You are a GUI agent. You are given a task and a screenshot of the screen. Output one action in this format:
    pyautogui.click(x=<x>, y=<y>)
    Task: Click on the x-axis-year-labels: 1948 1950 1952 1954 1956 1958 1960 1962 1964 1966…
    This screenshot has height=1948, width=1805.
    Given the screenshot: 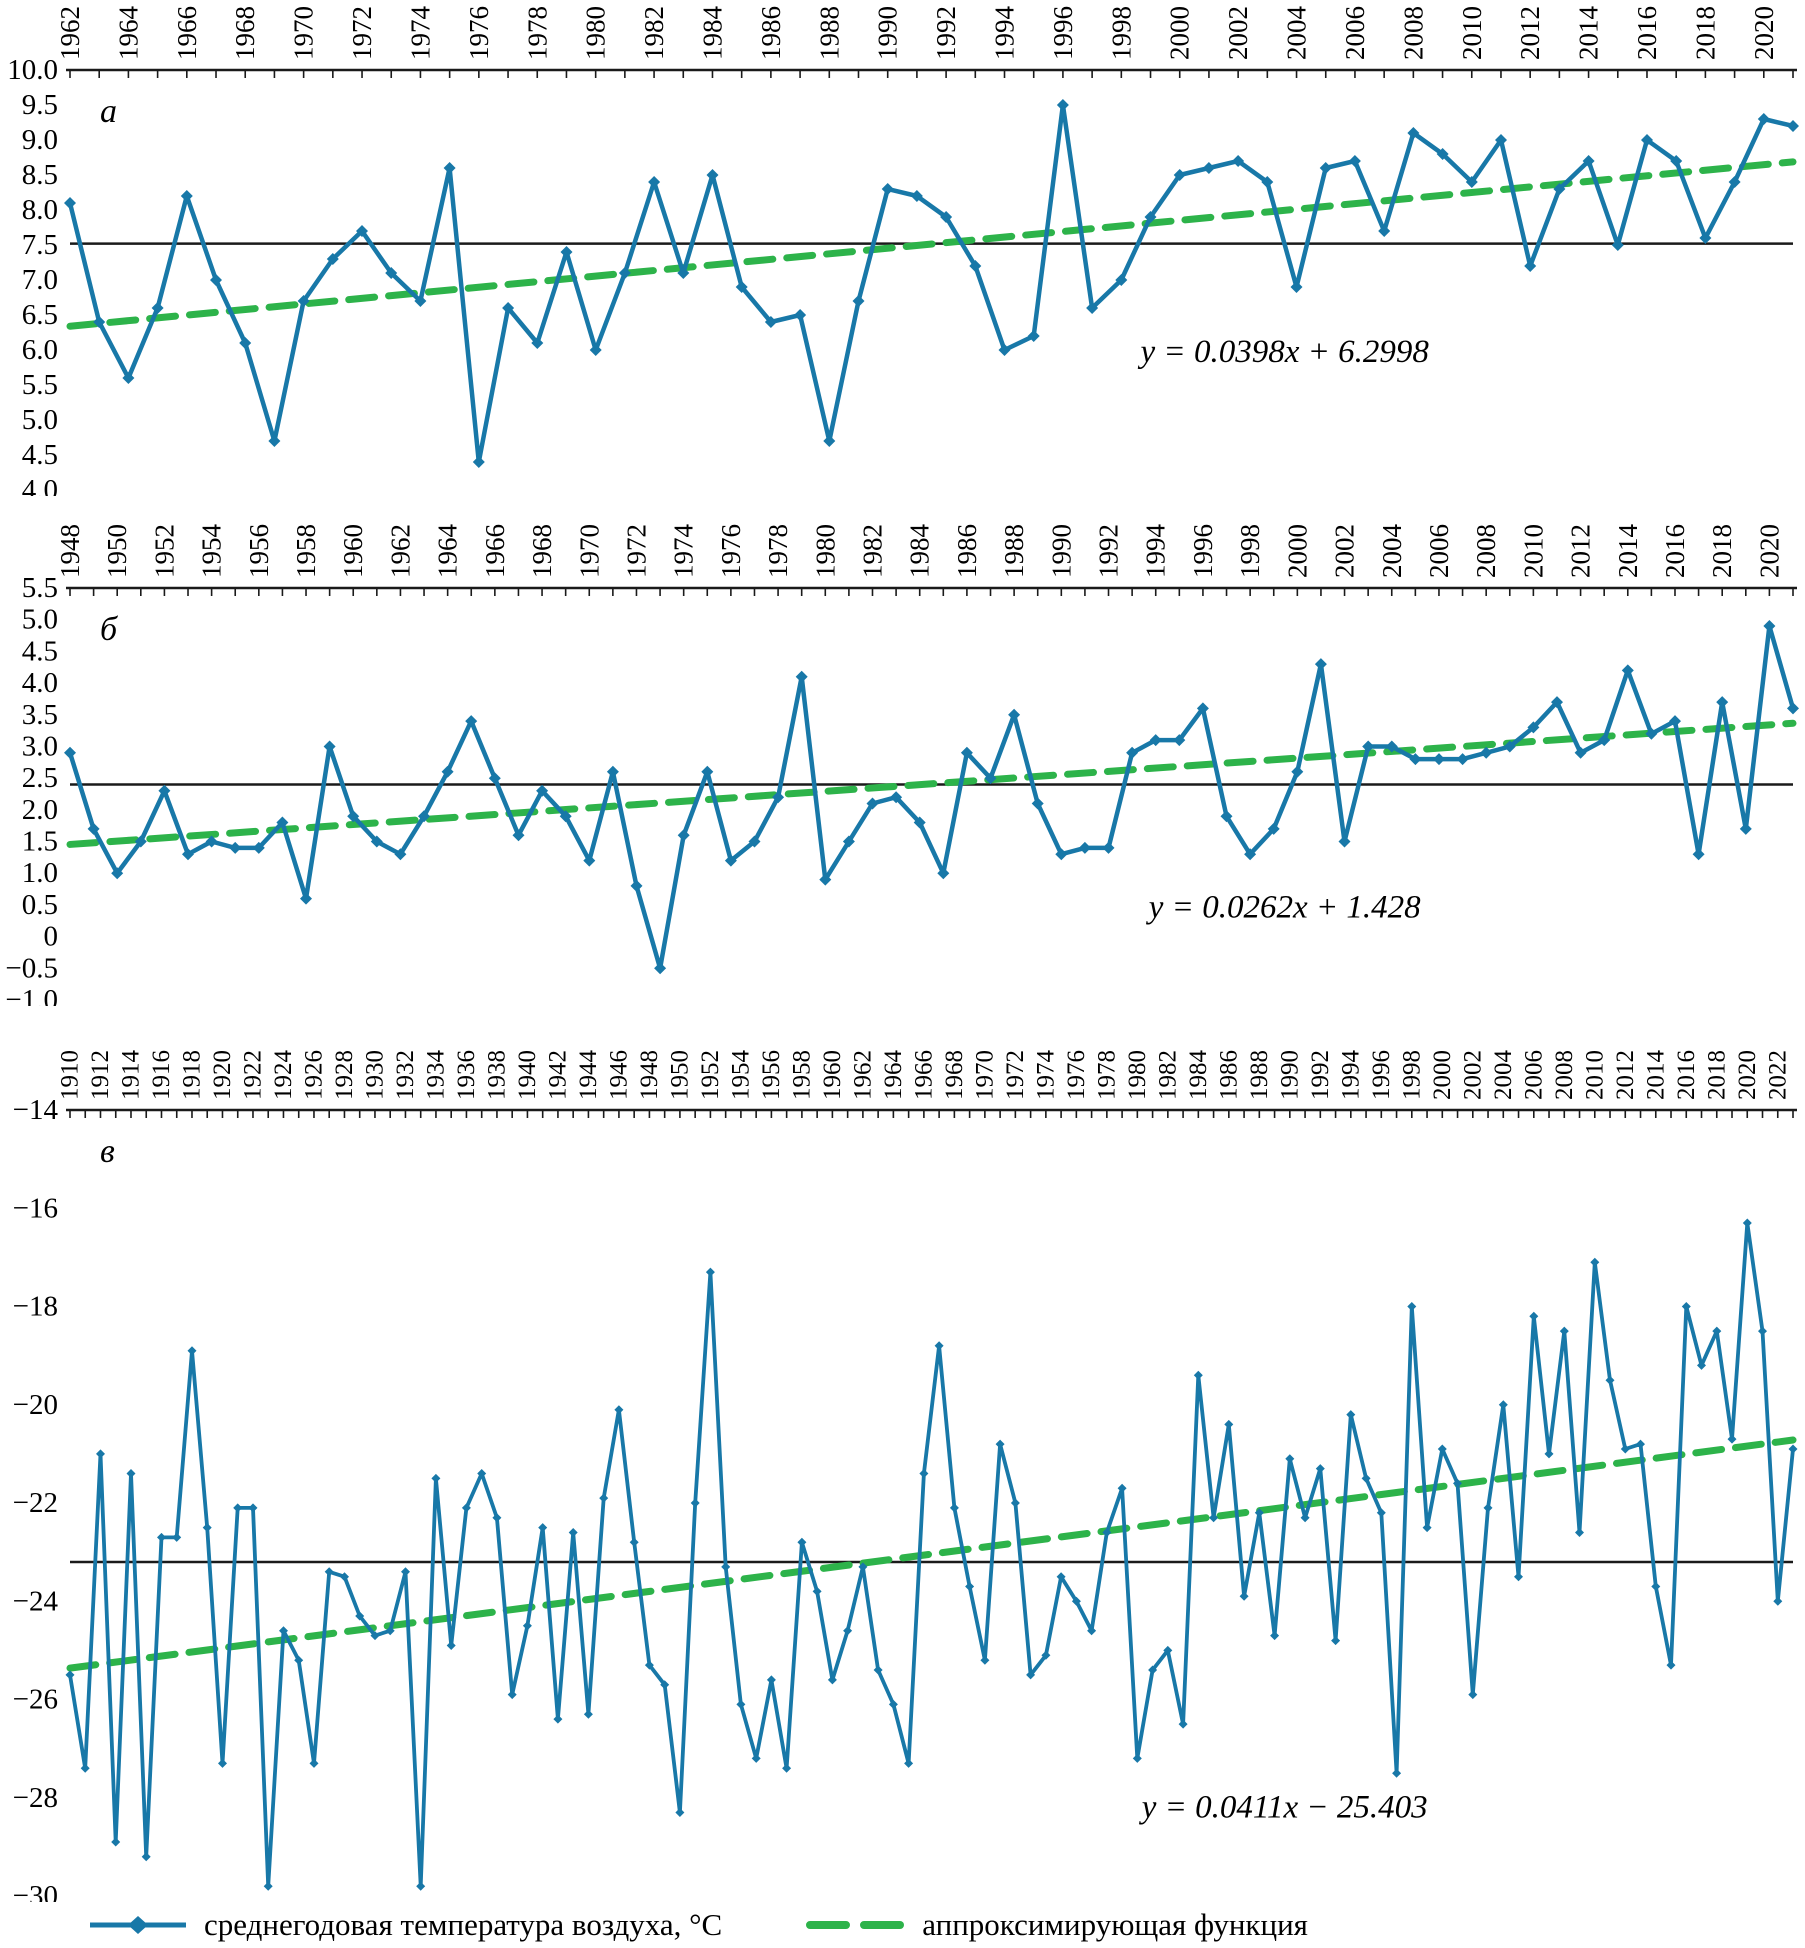 What is the action you would take?
    pyautogui.click(x=919, y=551)
    